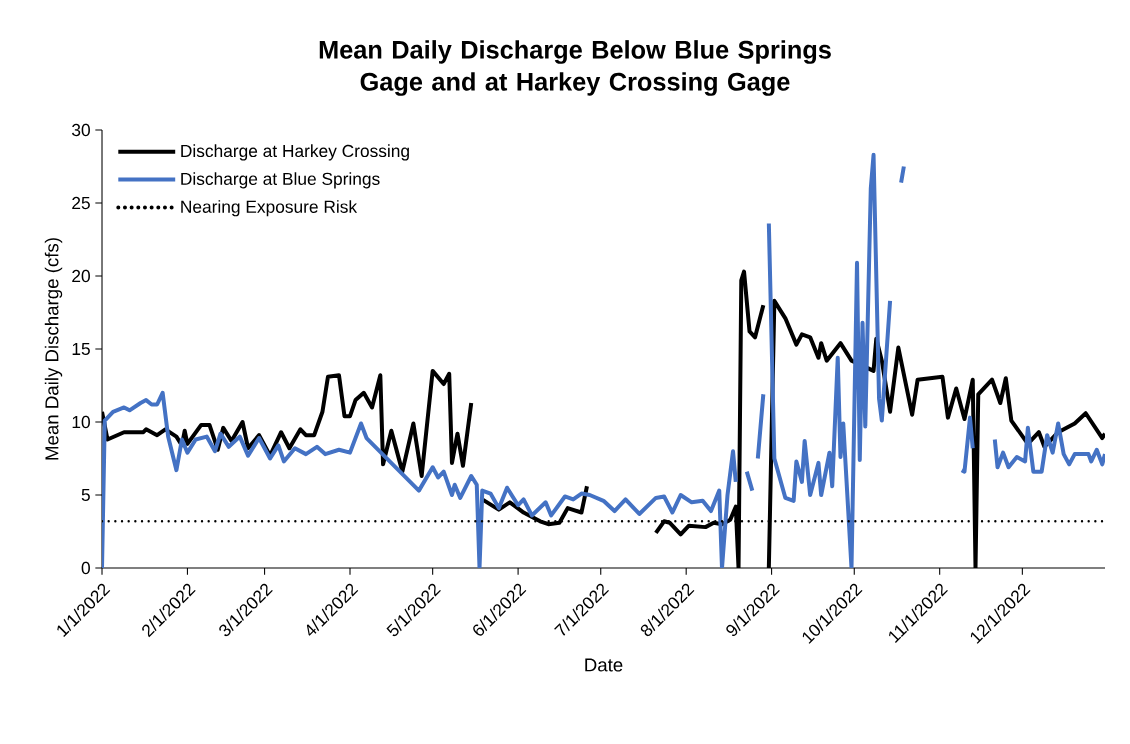  What do you see at coordinates (269, 208) in the screenshot?
I see `legend-label: Nearing Exposure Risk` at bounding box center [269, 208].